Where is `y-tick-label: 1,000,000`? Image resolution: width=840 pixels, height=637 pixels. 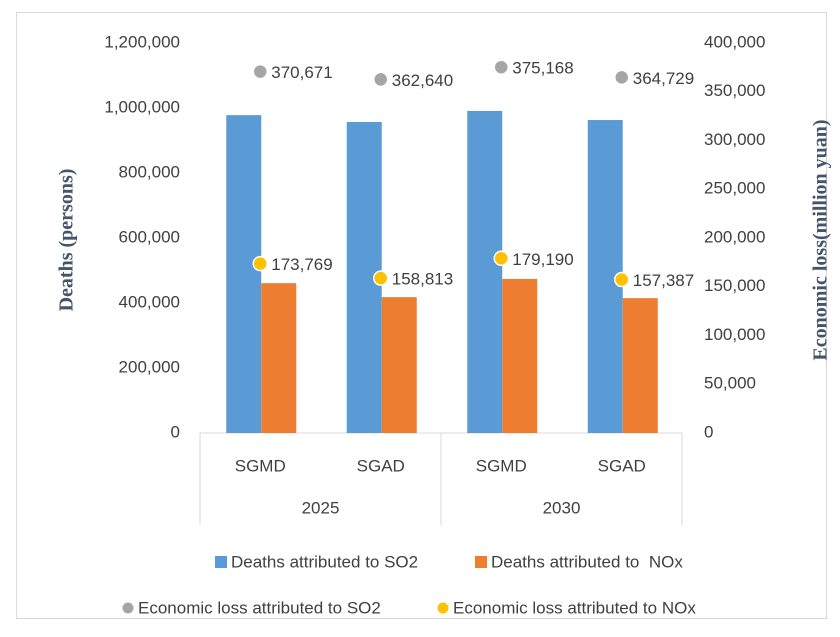 y-tick-label: 1,000,000 is located at coordinates (142, 106).